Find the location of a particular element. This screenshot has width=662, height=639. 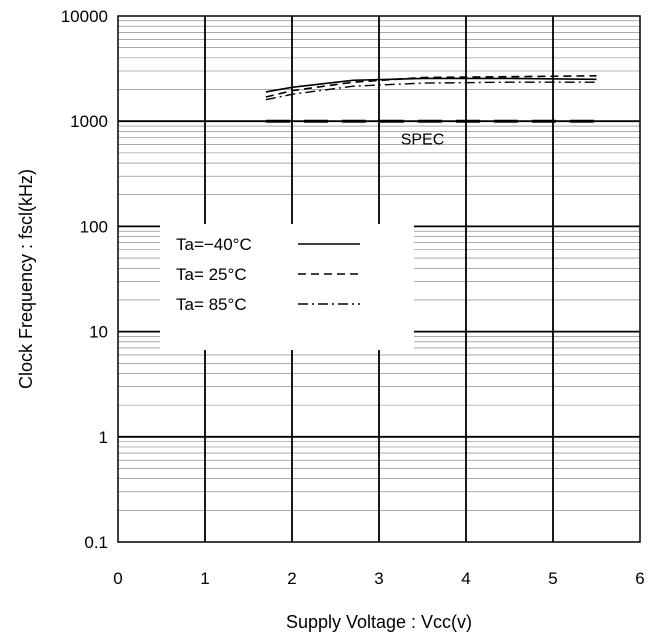

y-tick-label: 10 is located at coordinates (98, 332).